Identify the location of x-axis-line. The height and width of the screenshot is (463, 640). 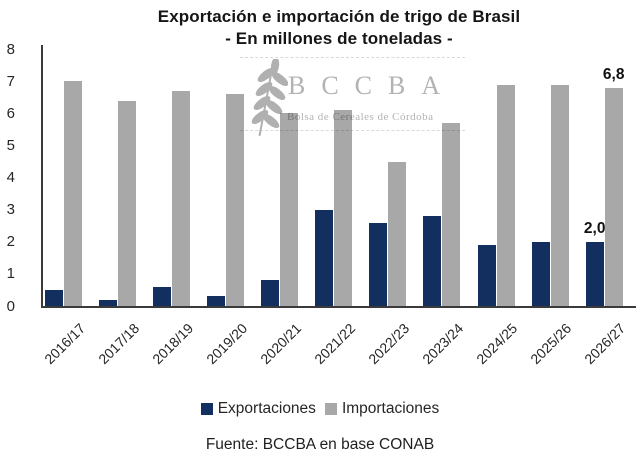
(338, 307).